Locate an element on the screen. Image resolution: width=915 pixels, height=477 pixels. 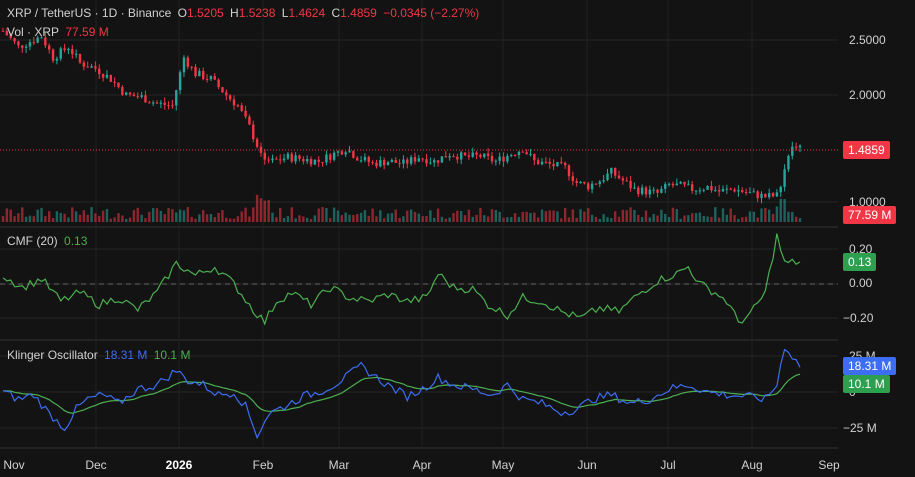
low-value: 1.4624 is located at coordinates (307, 13).